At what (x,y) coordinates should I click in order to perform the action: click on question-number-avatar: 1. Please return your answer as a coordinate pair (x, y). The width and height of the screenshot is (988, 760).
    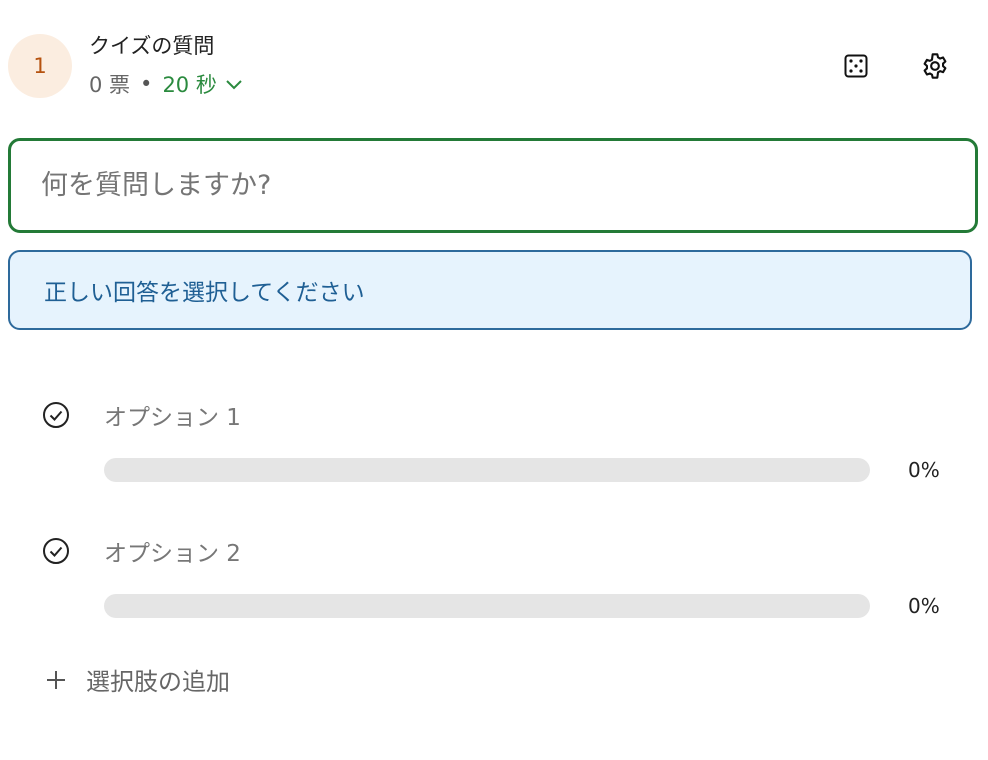
    Looking at the image, I should click on (40, 66).